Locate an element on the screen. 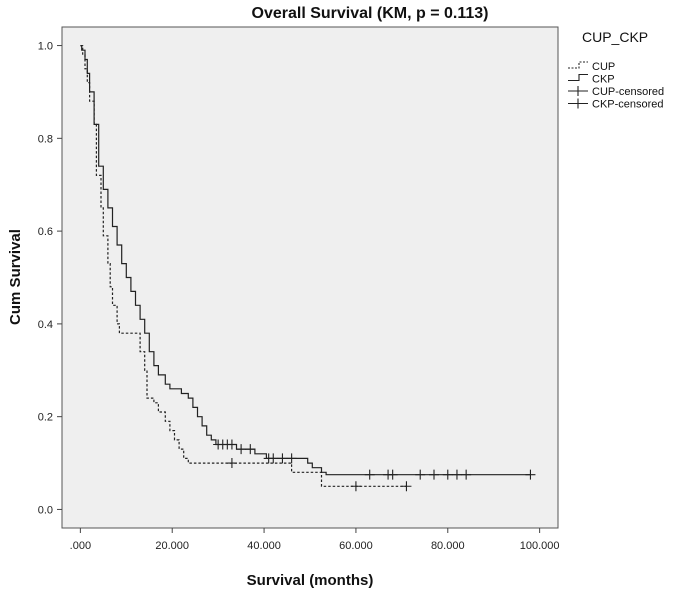 The width and height of the screenshot is (685, 593). y-tick-label: 0.2 is located at coordinates (45, 418).